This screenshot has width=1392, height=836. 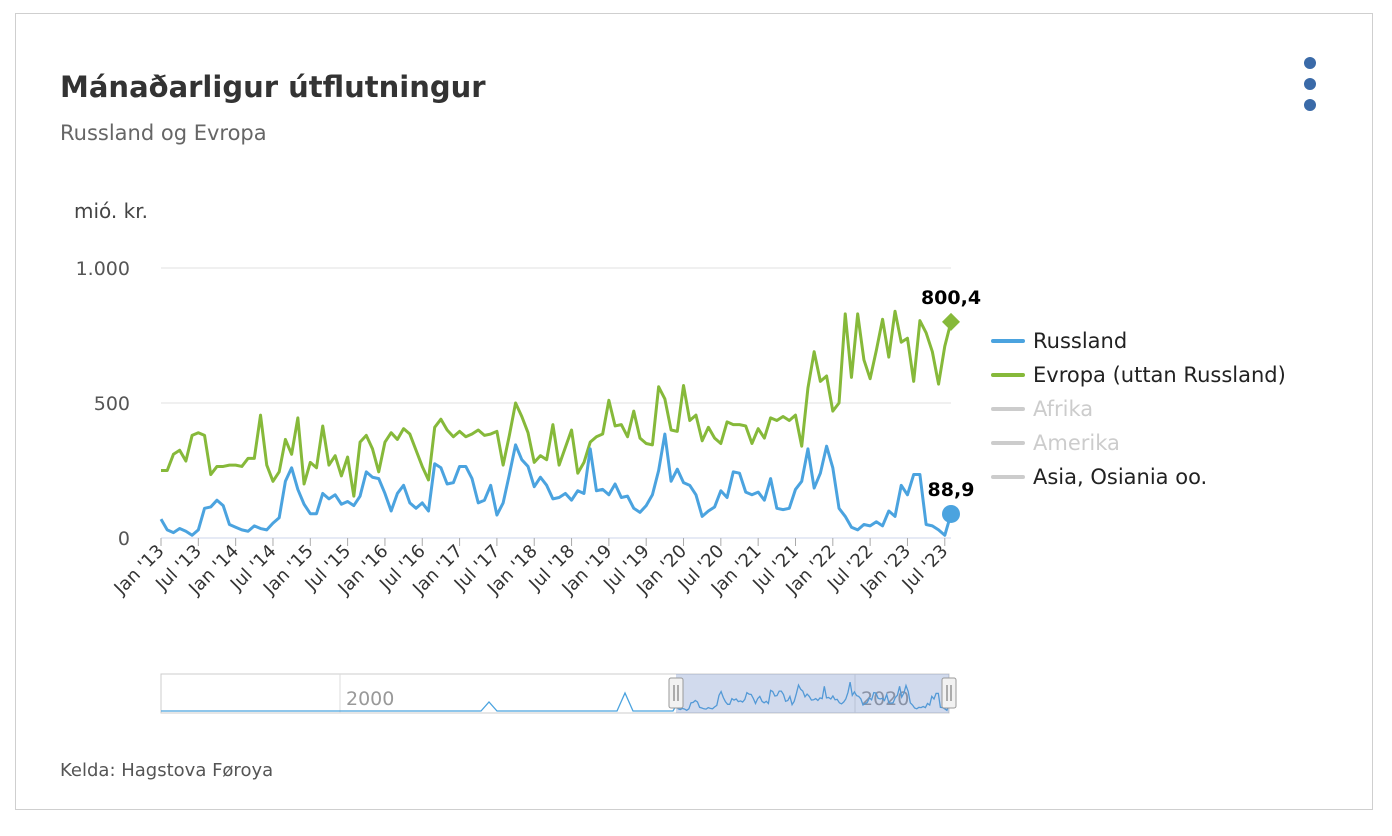 I want to click on kebab-menu-icon, so click(x=1310, y=90).